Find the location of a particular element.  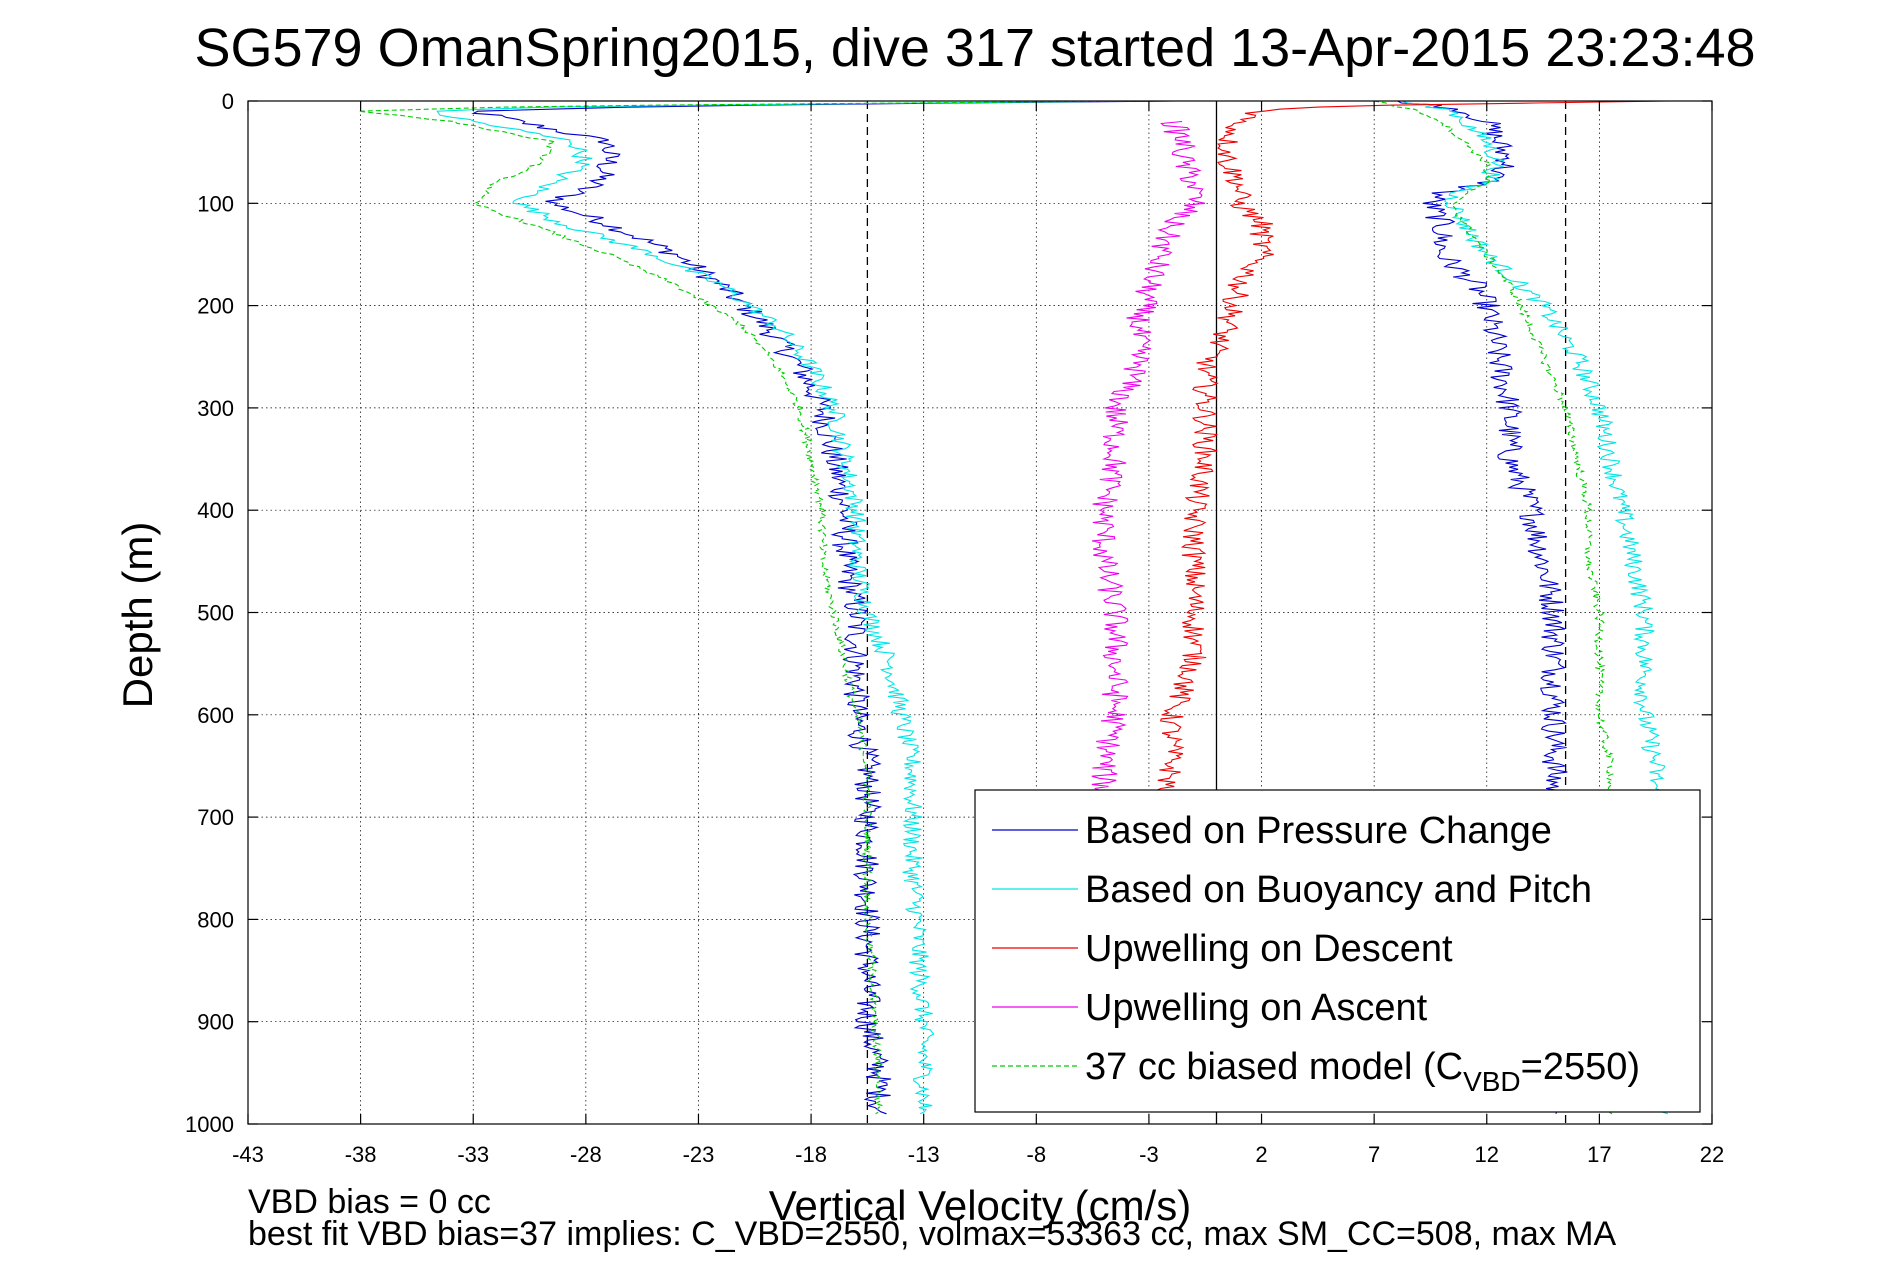

y-tick-label: 300 is located at coordinates (215, 408).